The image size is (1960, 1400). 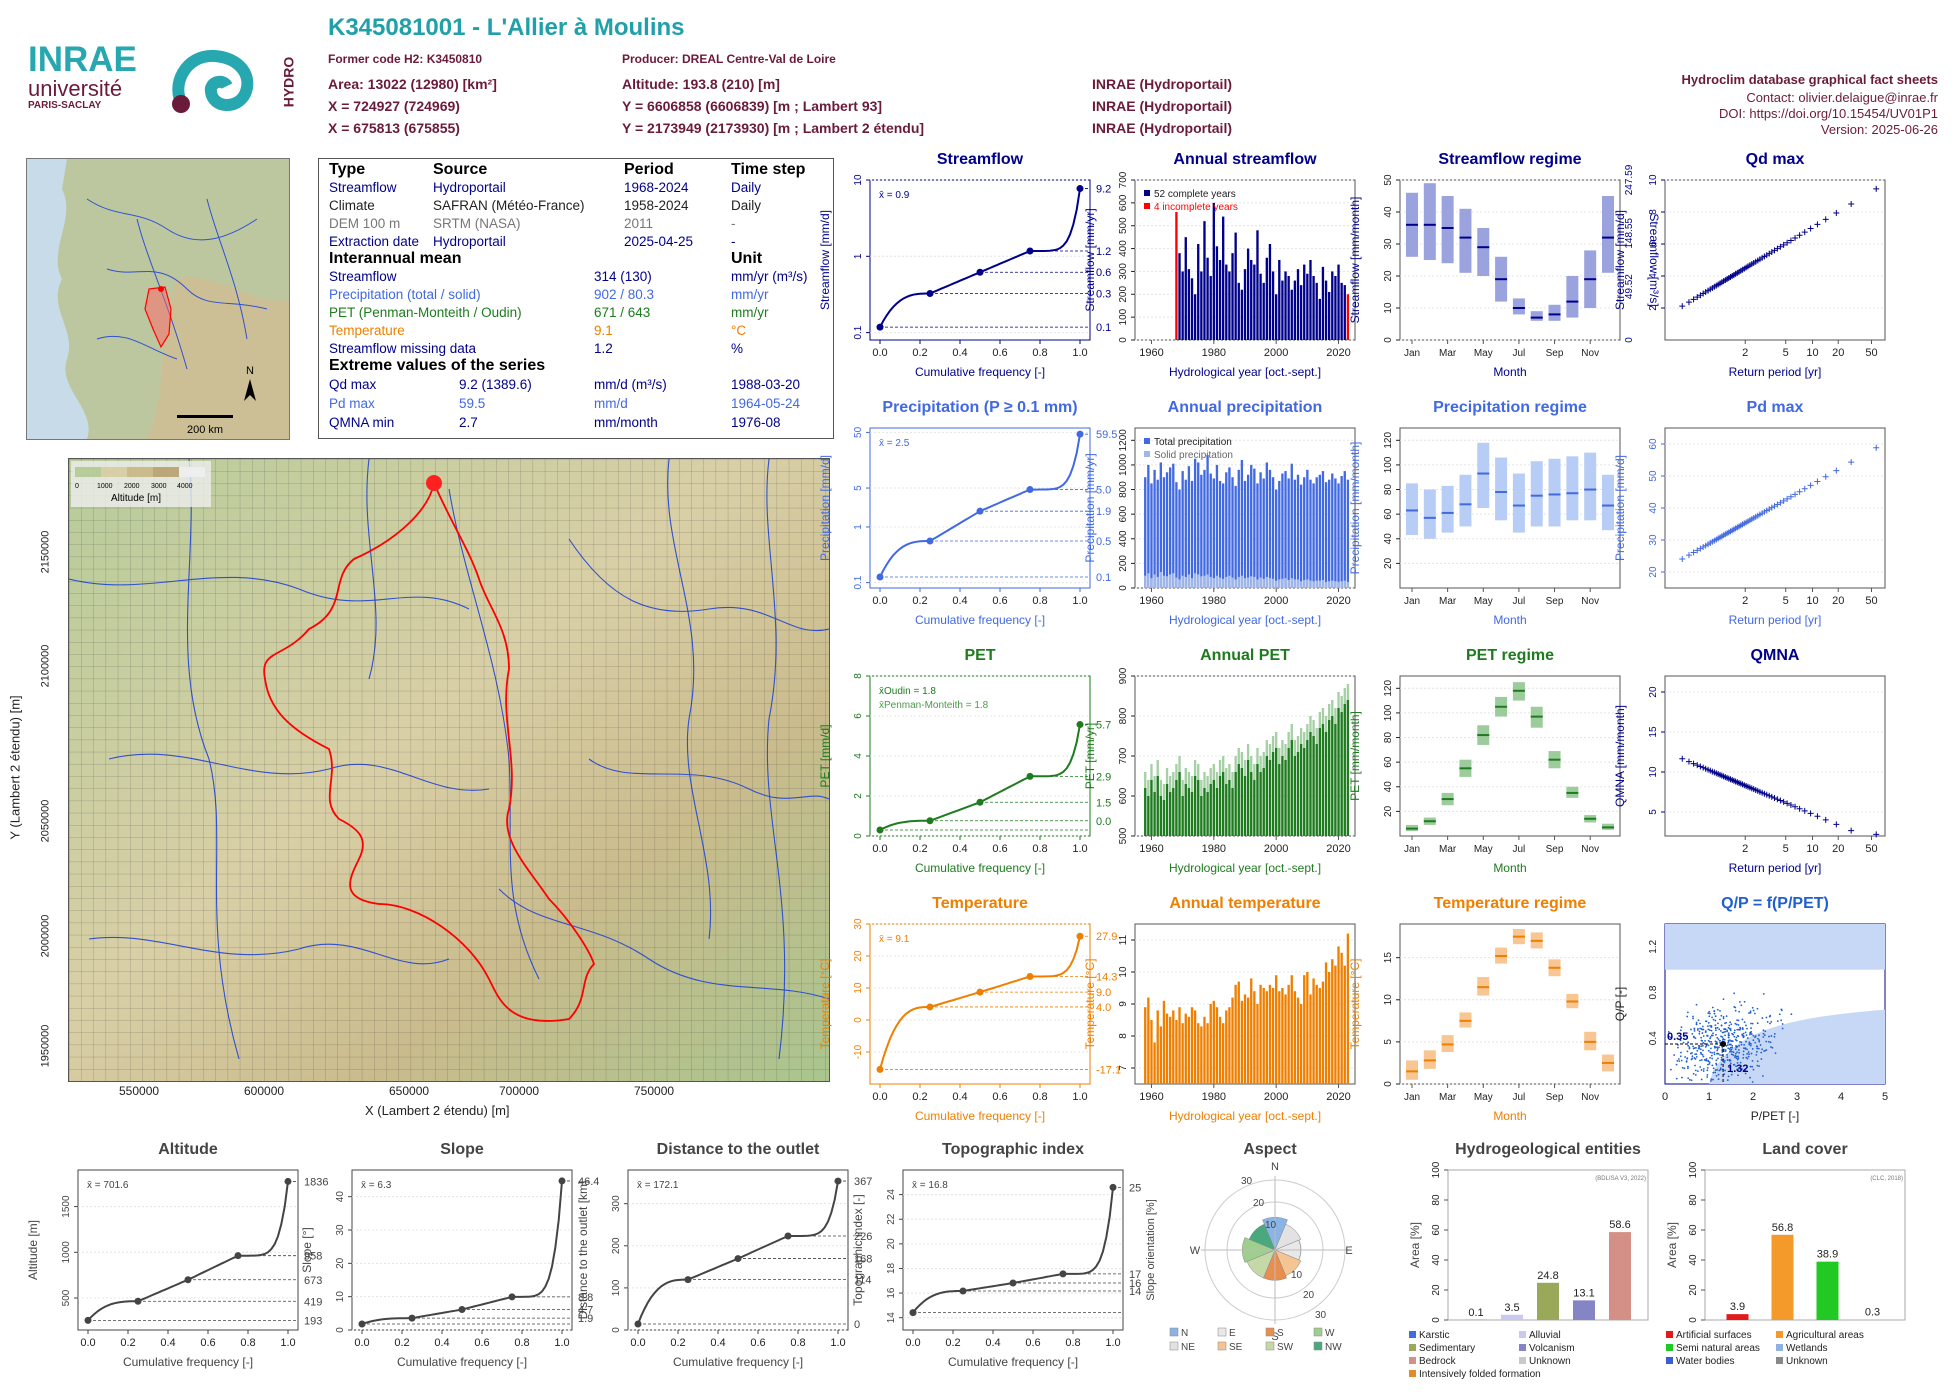 I want to click on x-tick-label: 50, so click(x=1871, y=353).